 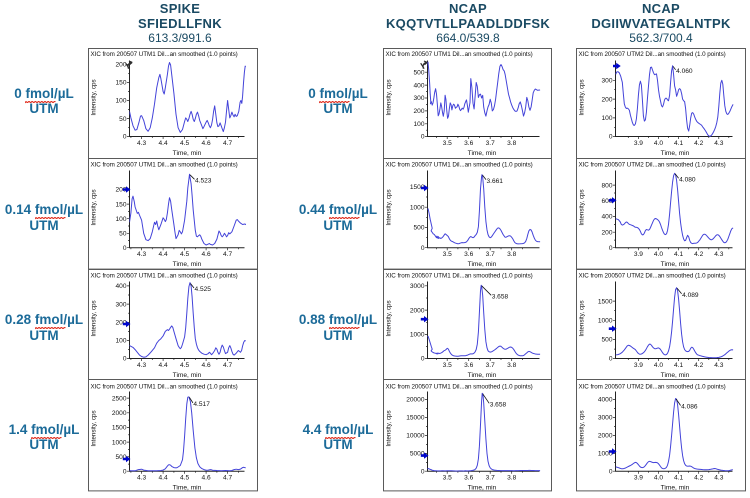 What do you see at coordinates (607, 185) in the screenshot?
I see `svg-text: 800` at bounding box center [607, 185].